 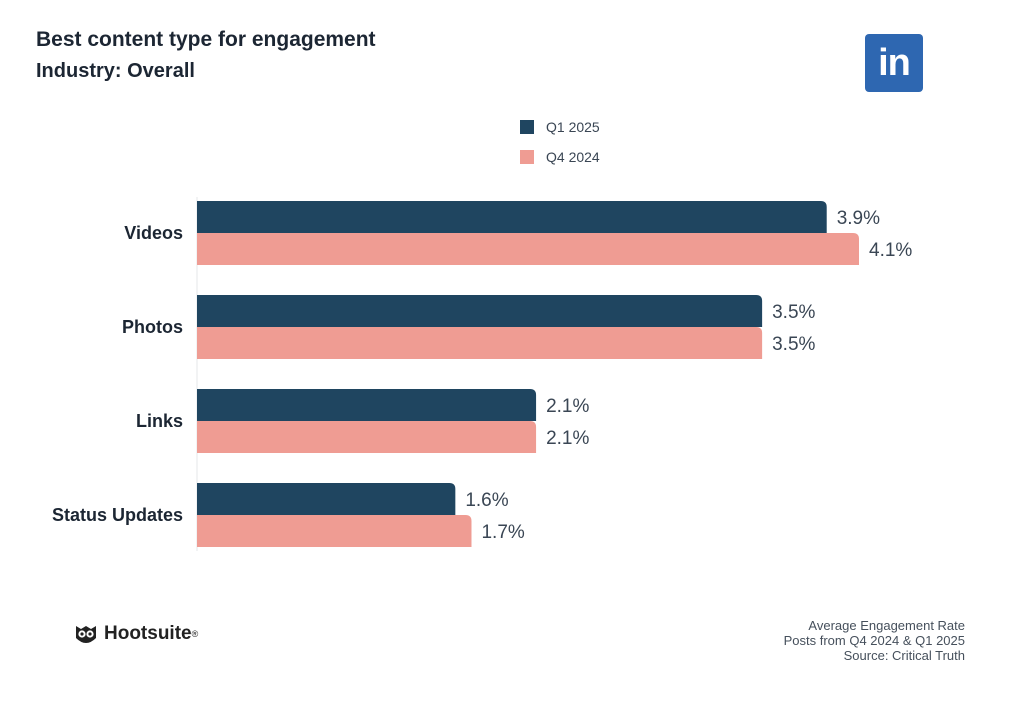 What do you see at coordinates (573, 157) in the screenshot?
I see `legend-label-q4-2024: Q4 2024` at bounding box center [573, 157].